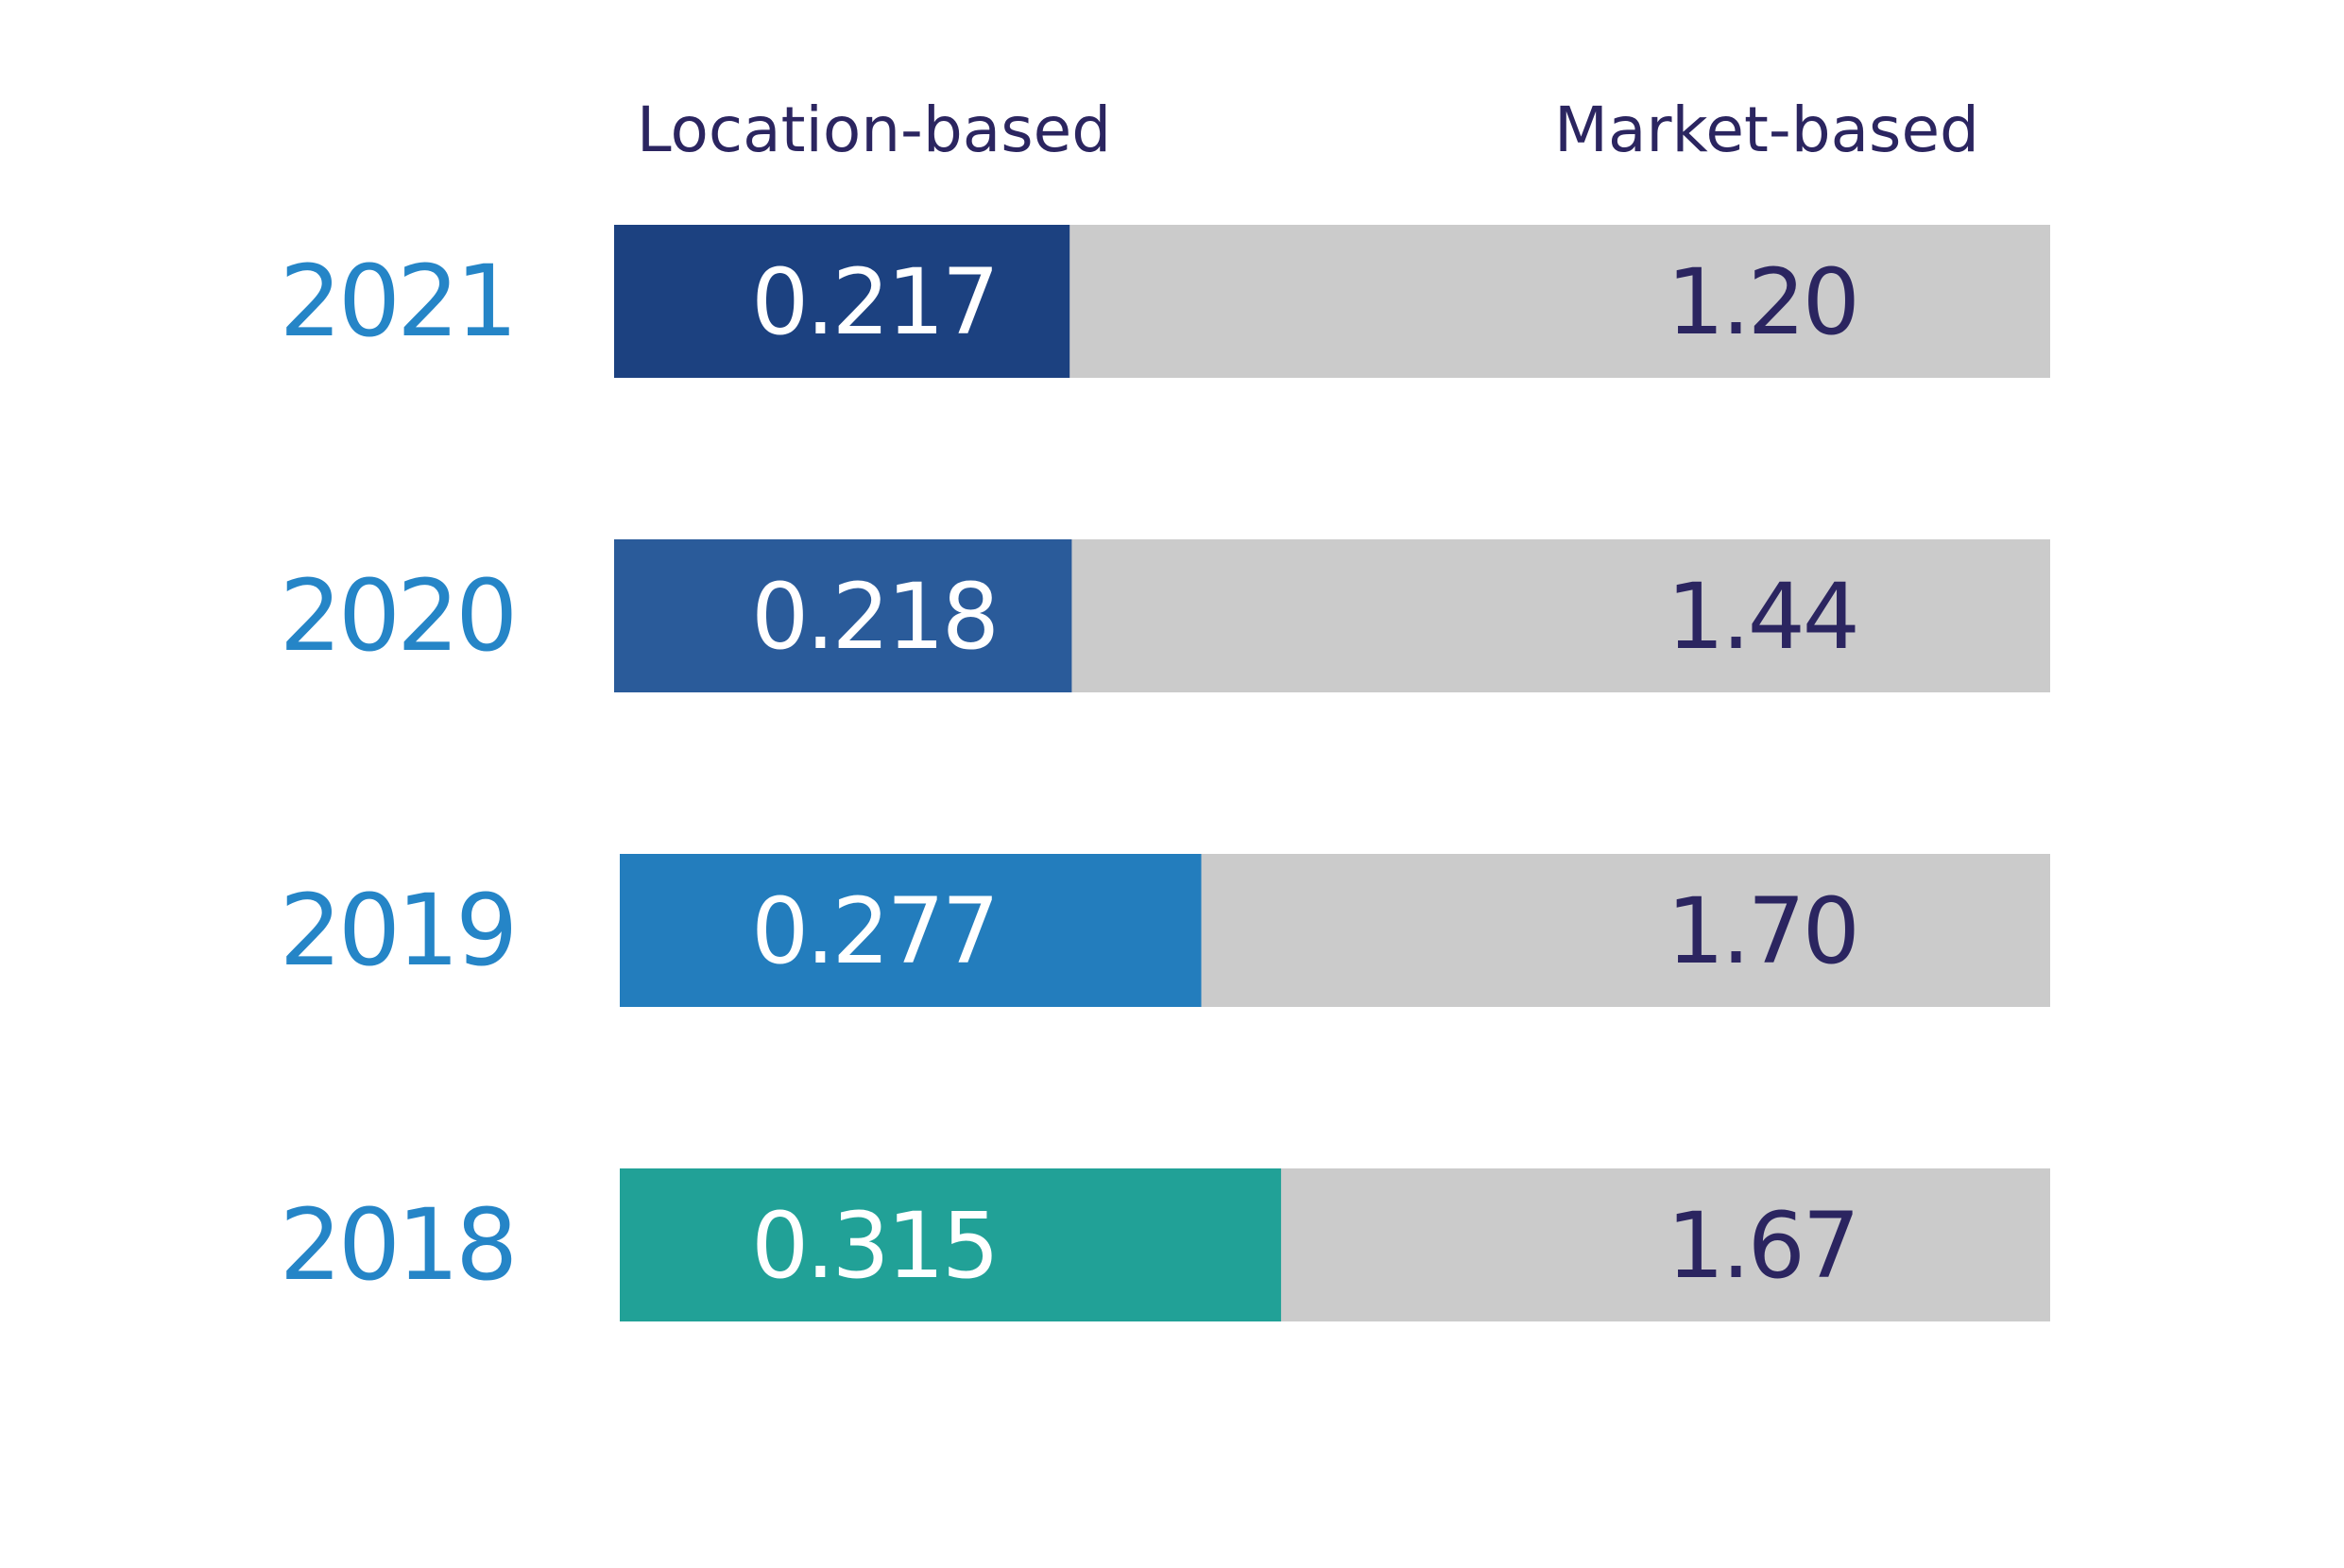  I want to click on location-based-value-2018: 0.315, so click(874, 1246).